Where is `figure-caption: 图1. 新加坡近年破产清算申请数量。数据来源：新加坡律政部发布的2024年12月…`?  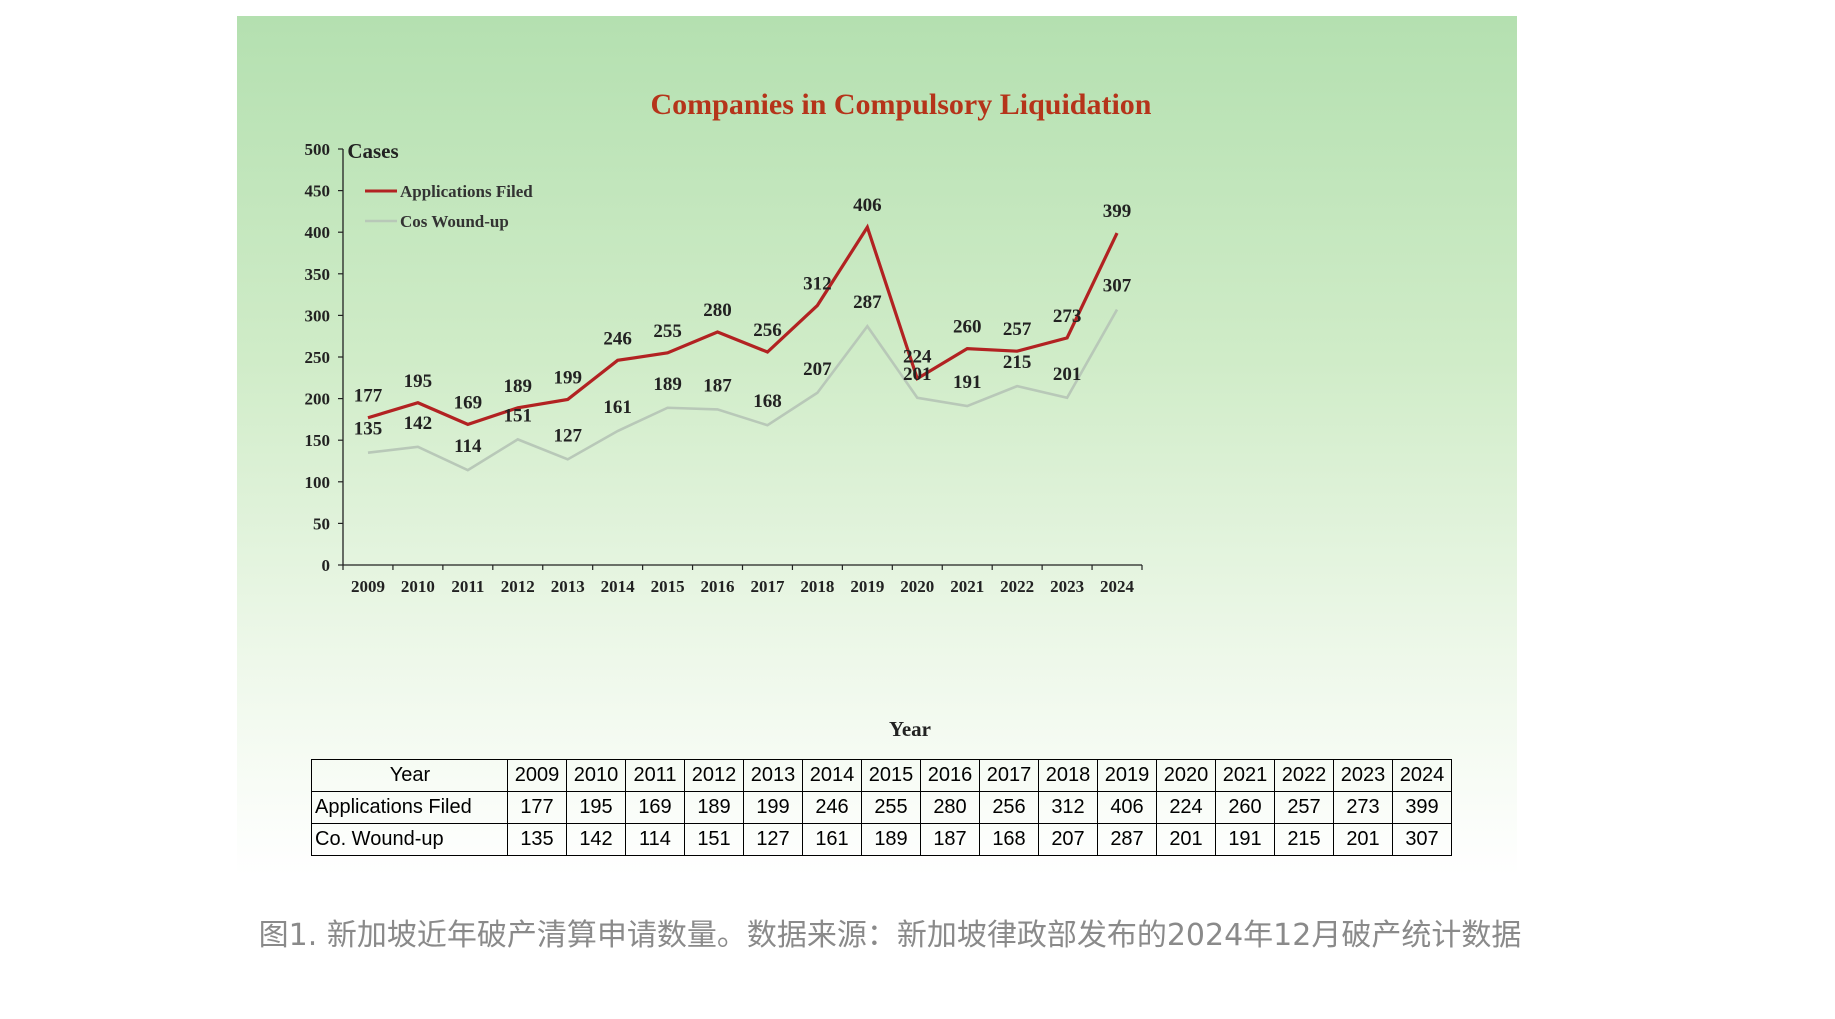
figure-caption: 图1. 新加坡近年破产清算申请数量。数据来源：新加坡律政部发布的2024年12月… is located at coordinates (890, 935).